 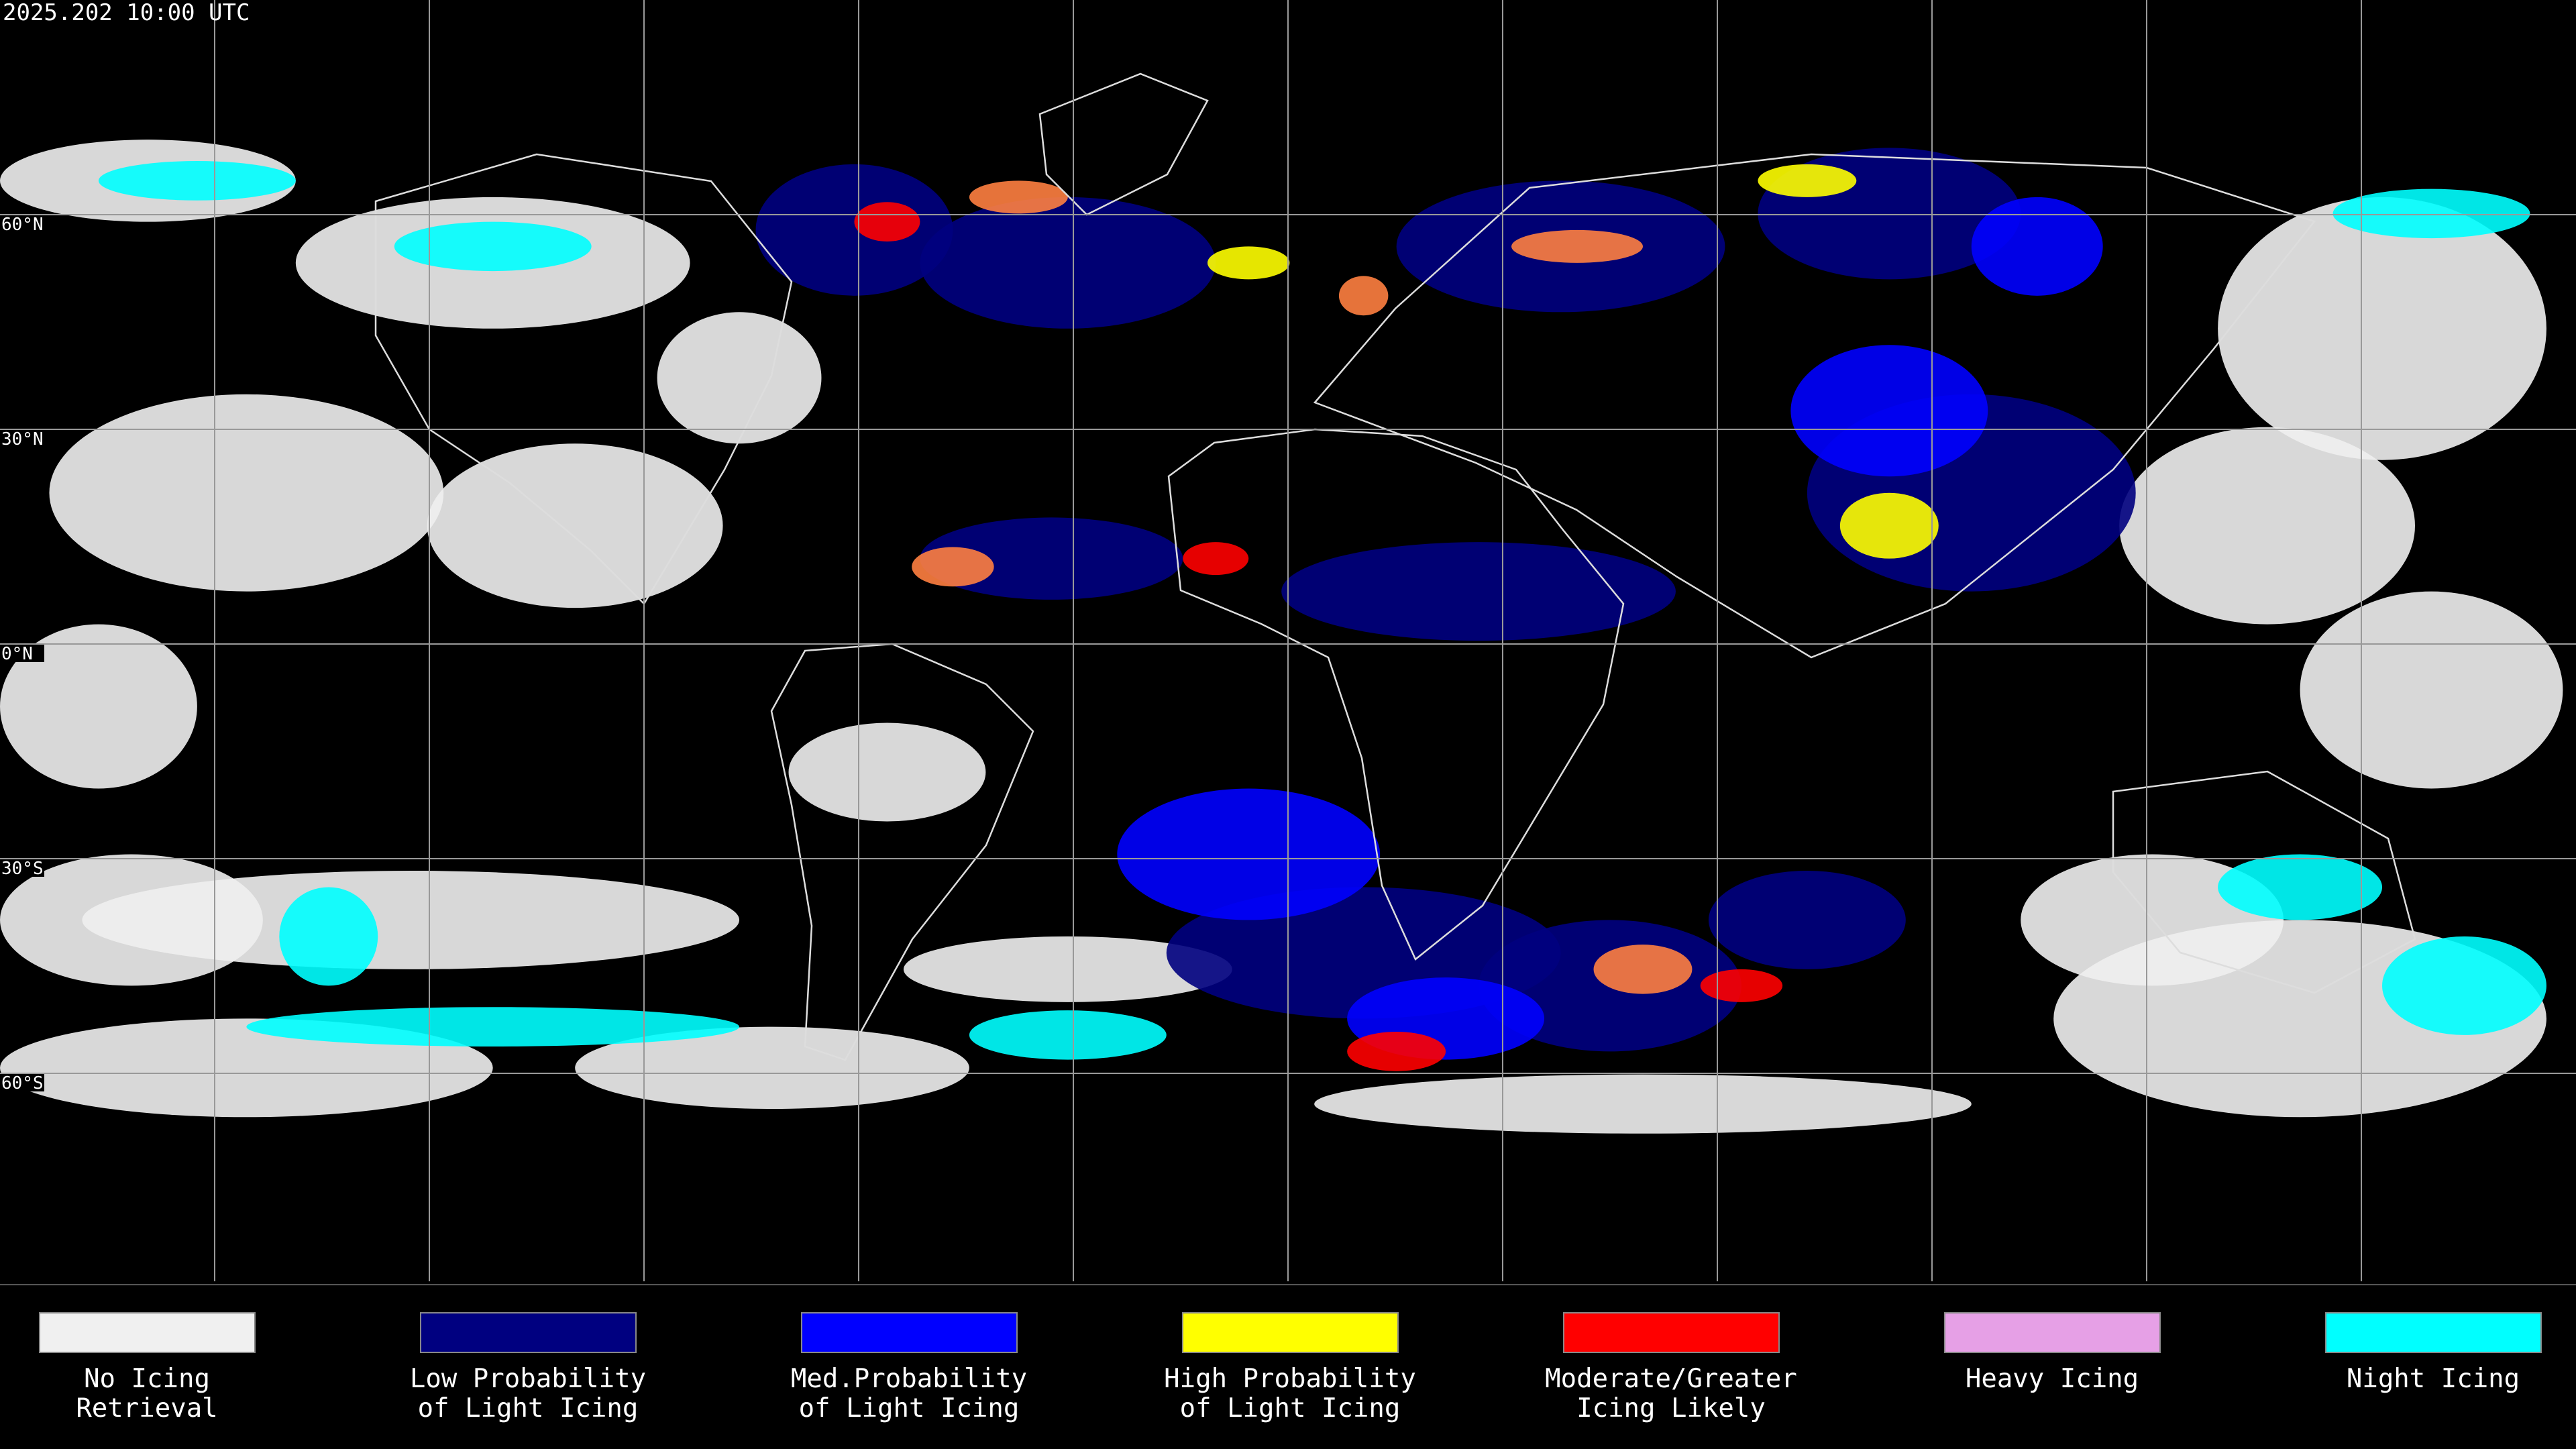 I want to click on latitude-label: 30°S, so click(x=22, y=869).